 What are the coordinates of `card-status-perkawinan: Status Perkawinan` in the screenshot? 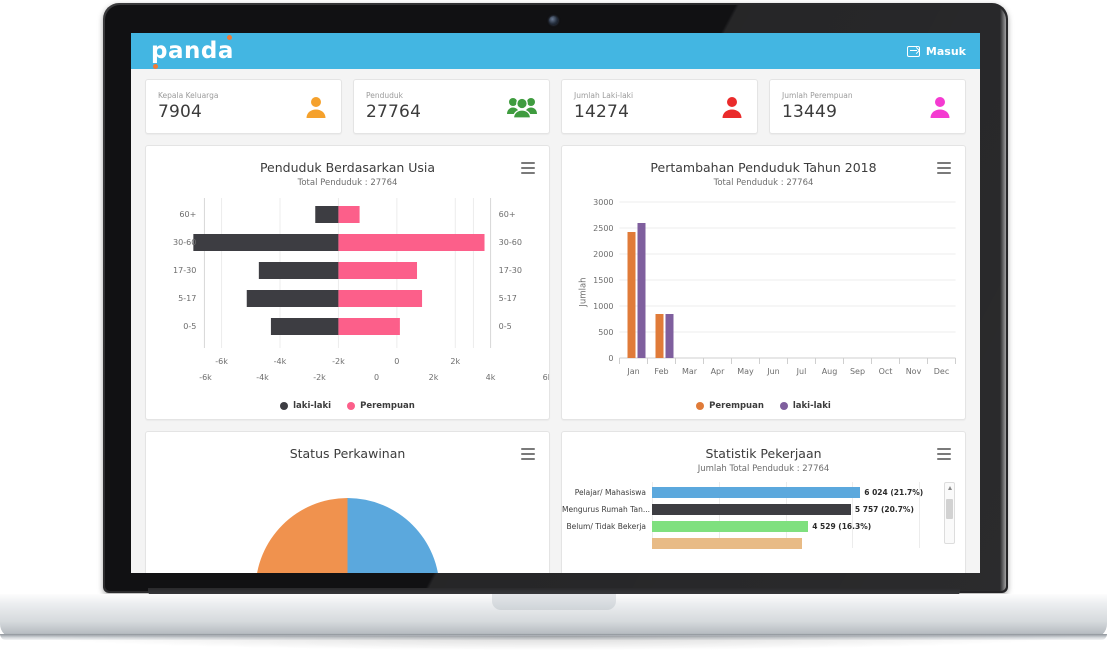 It's located at (347, 502).